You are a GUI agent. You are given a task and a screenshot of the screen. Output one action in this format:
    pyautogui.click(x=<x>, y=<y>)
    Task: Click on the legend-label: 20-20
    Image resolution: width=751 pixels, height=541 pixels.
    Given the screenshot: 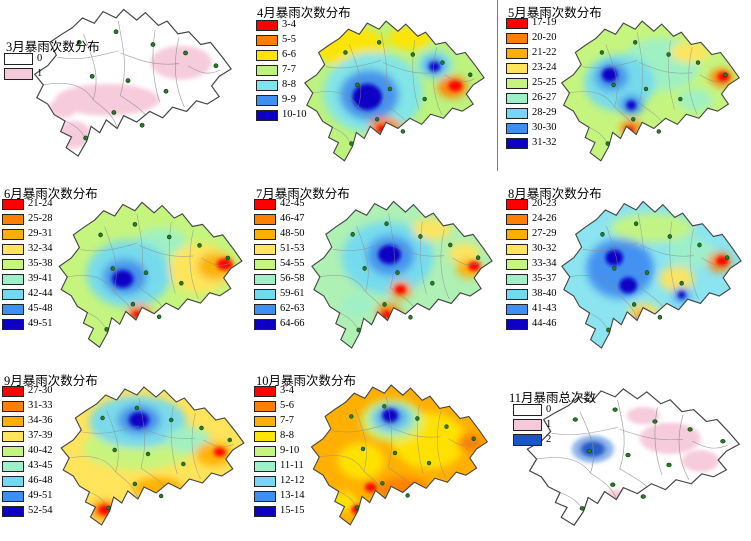 What is the action you would take?
    pyautogui.click(x=544, y=37)
    